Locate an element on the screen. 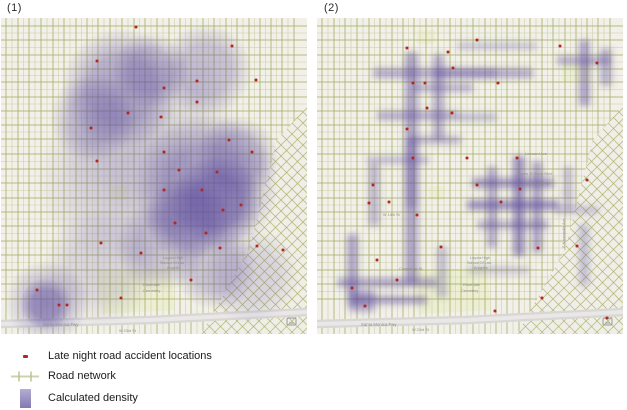  map-place-label: James M Wood Blvd is located at coordinates (534, 174).